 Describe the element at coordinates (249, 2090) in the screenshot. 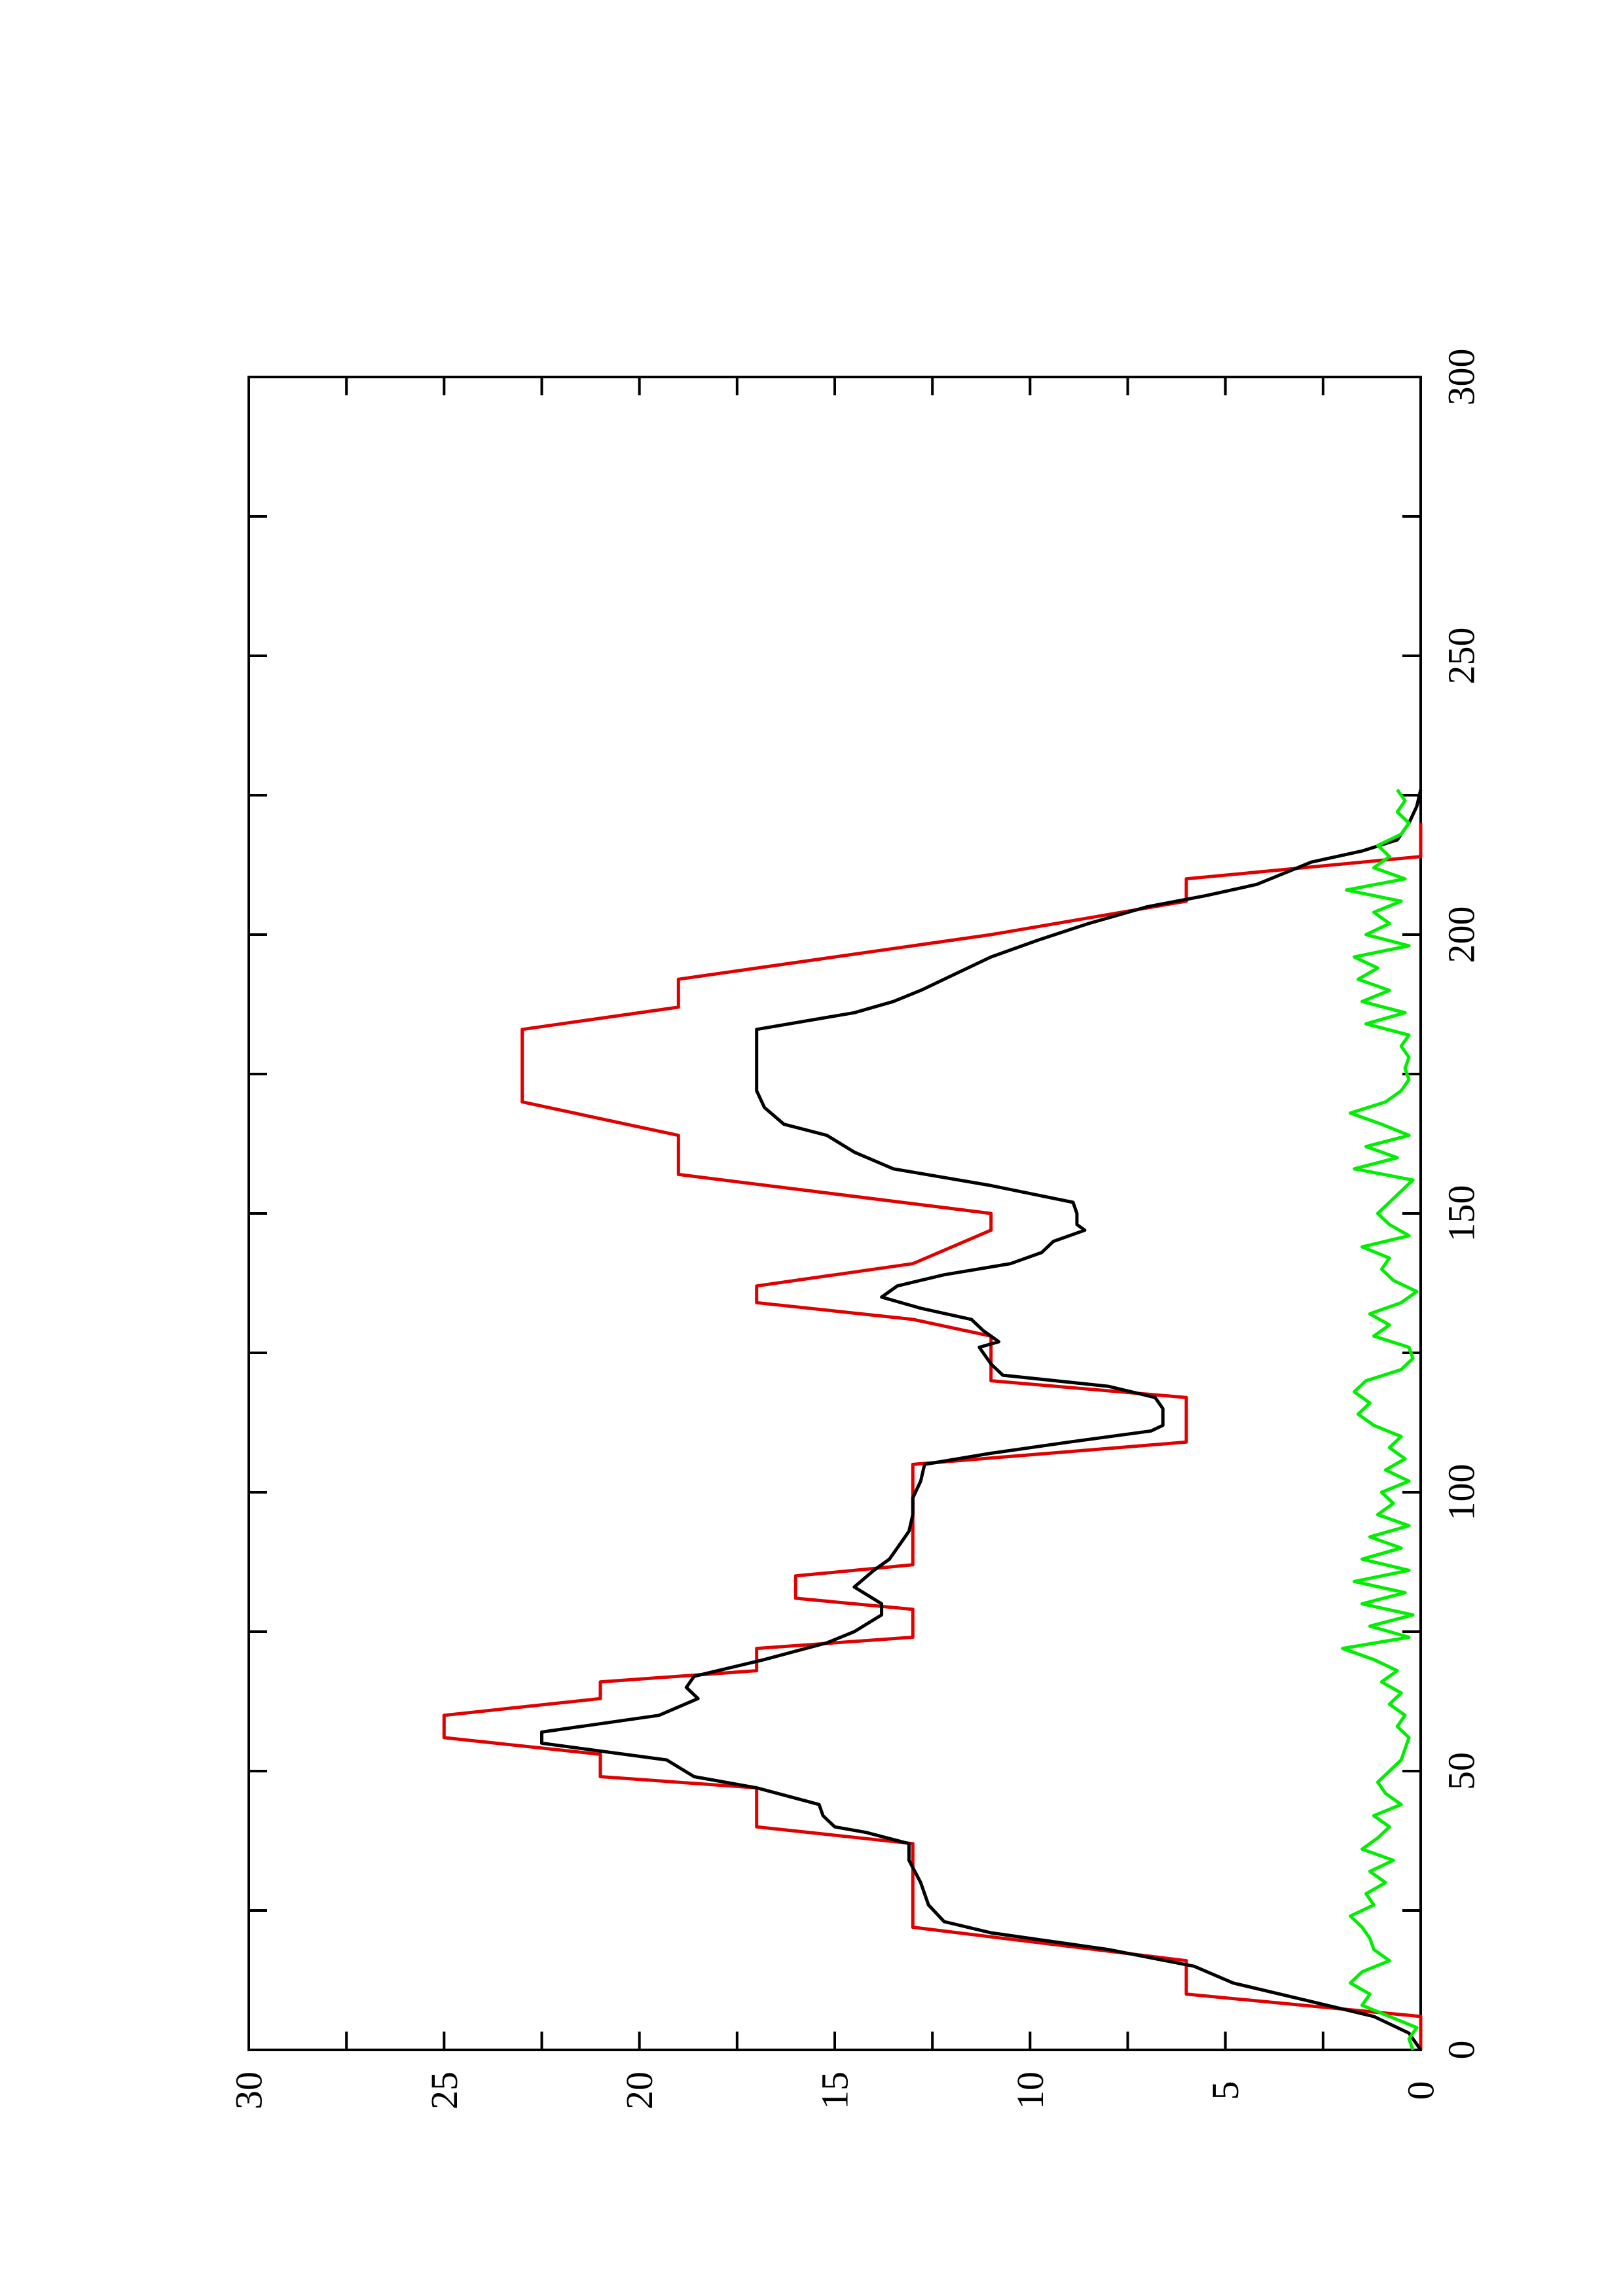

I see `y-tick-label: 30` at that location.